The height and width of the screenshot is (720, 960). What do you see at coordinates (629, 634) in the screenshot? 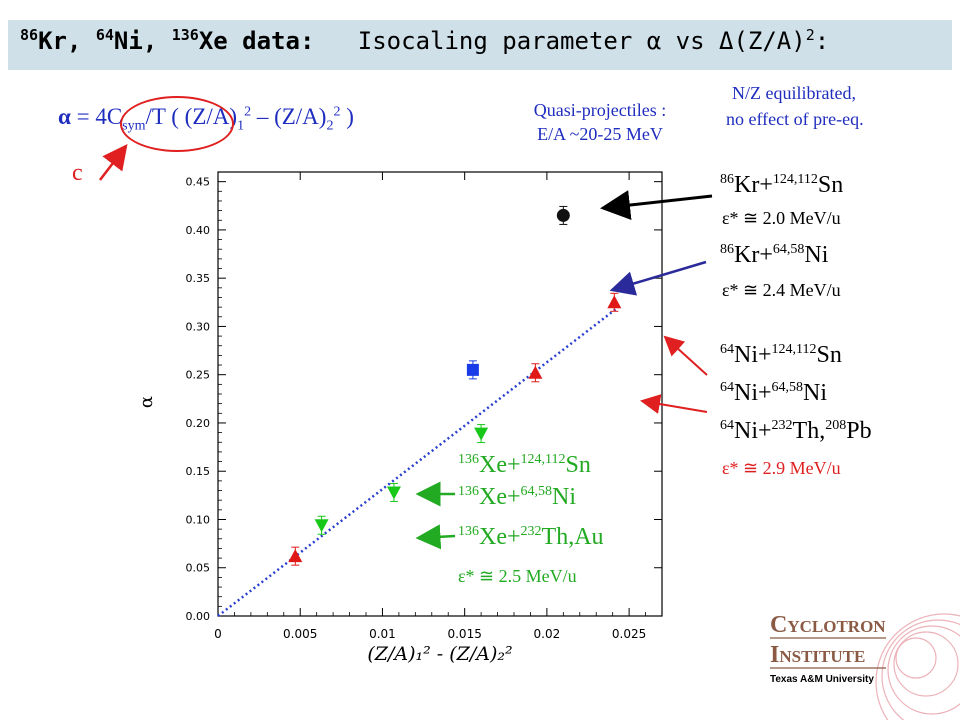
I see `x-tick-label: 0.025` at bounding box center [629, 634].